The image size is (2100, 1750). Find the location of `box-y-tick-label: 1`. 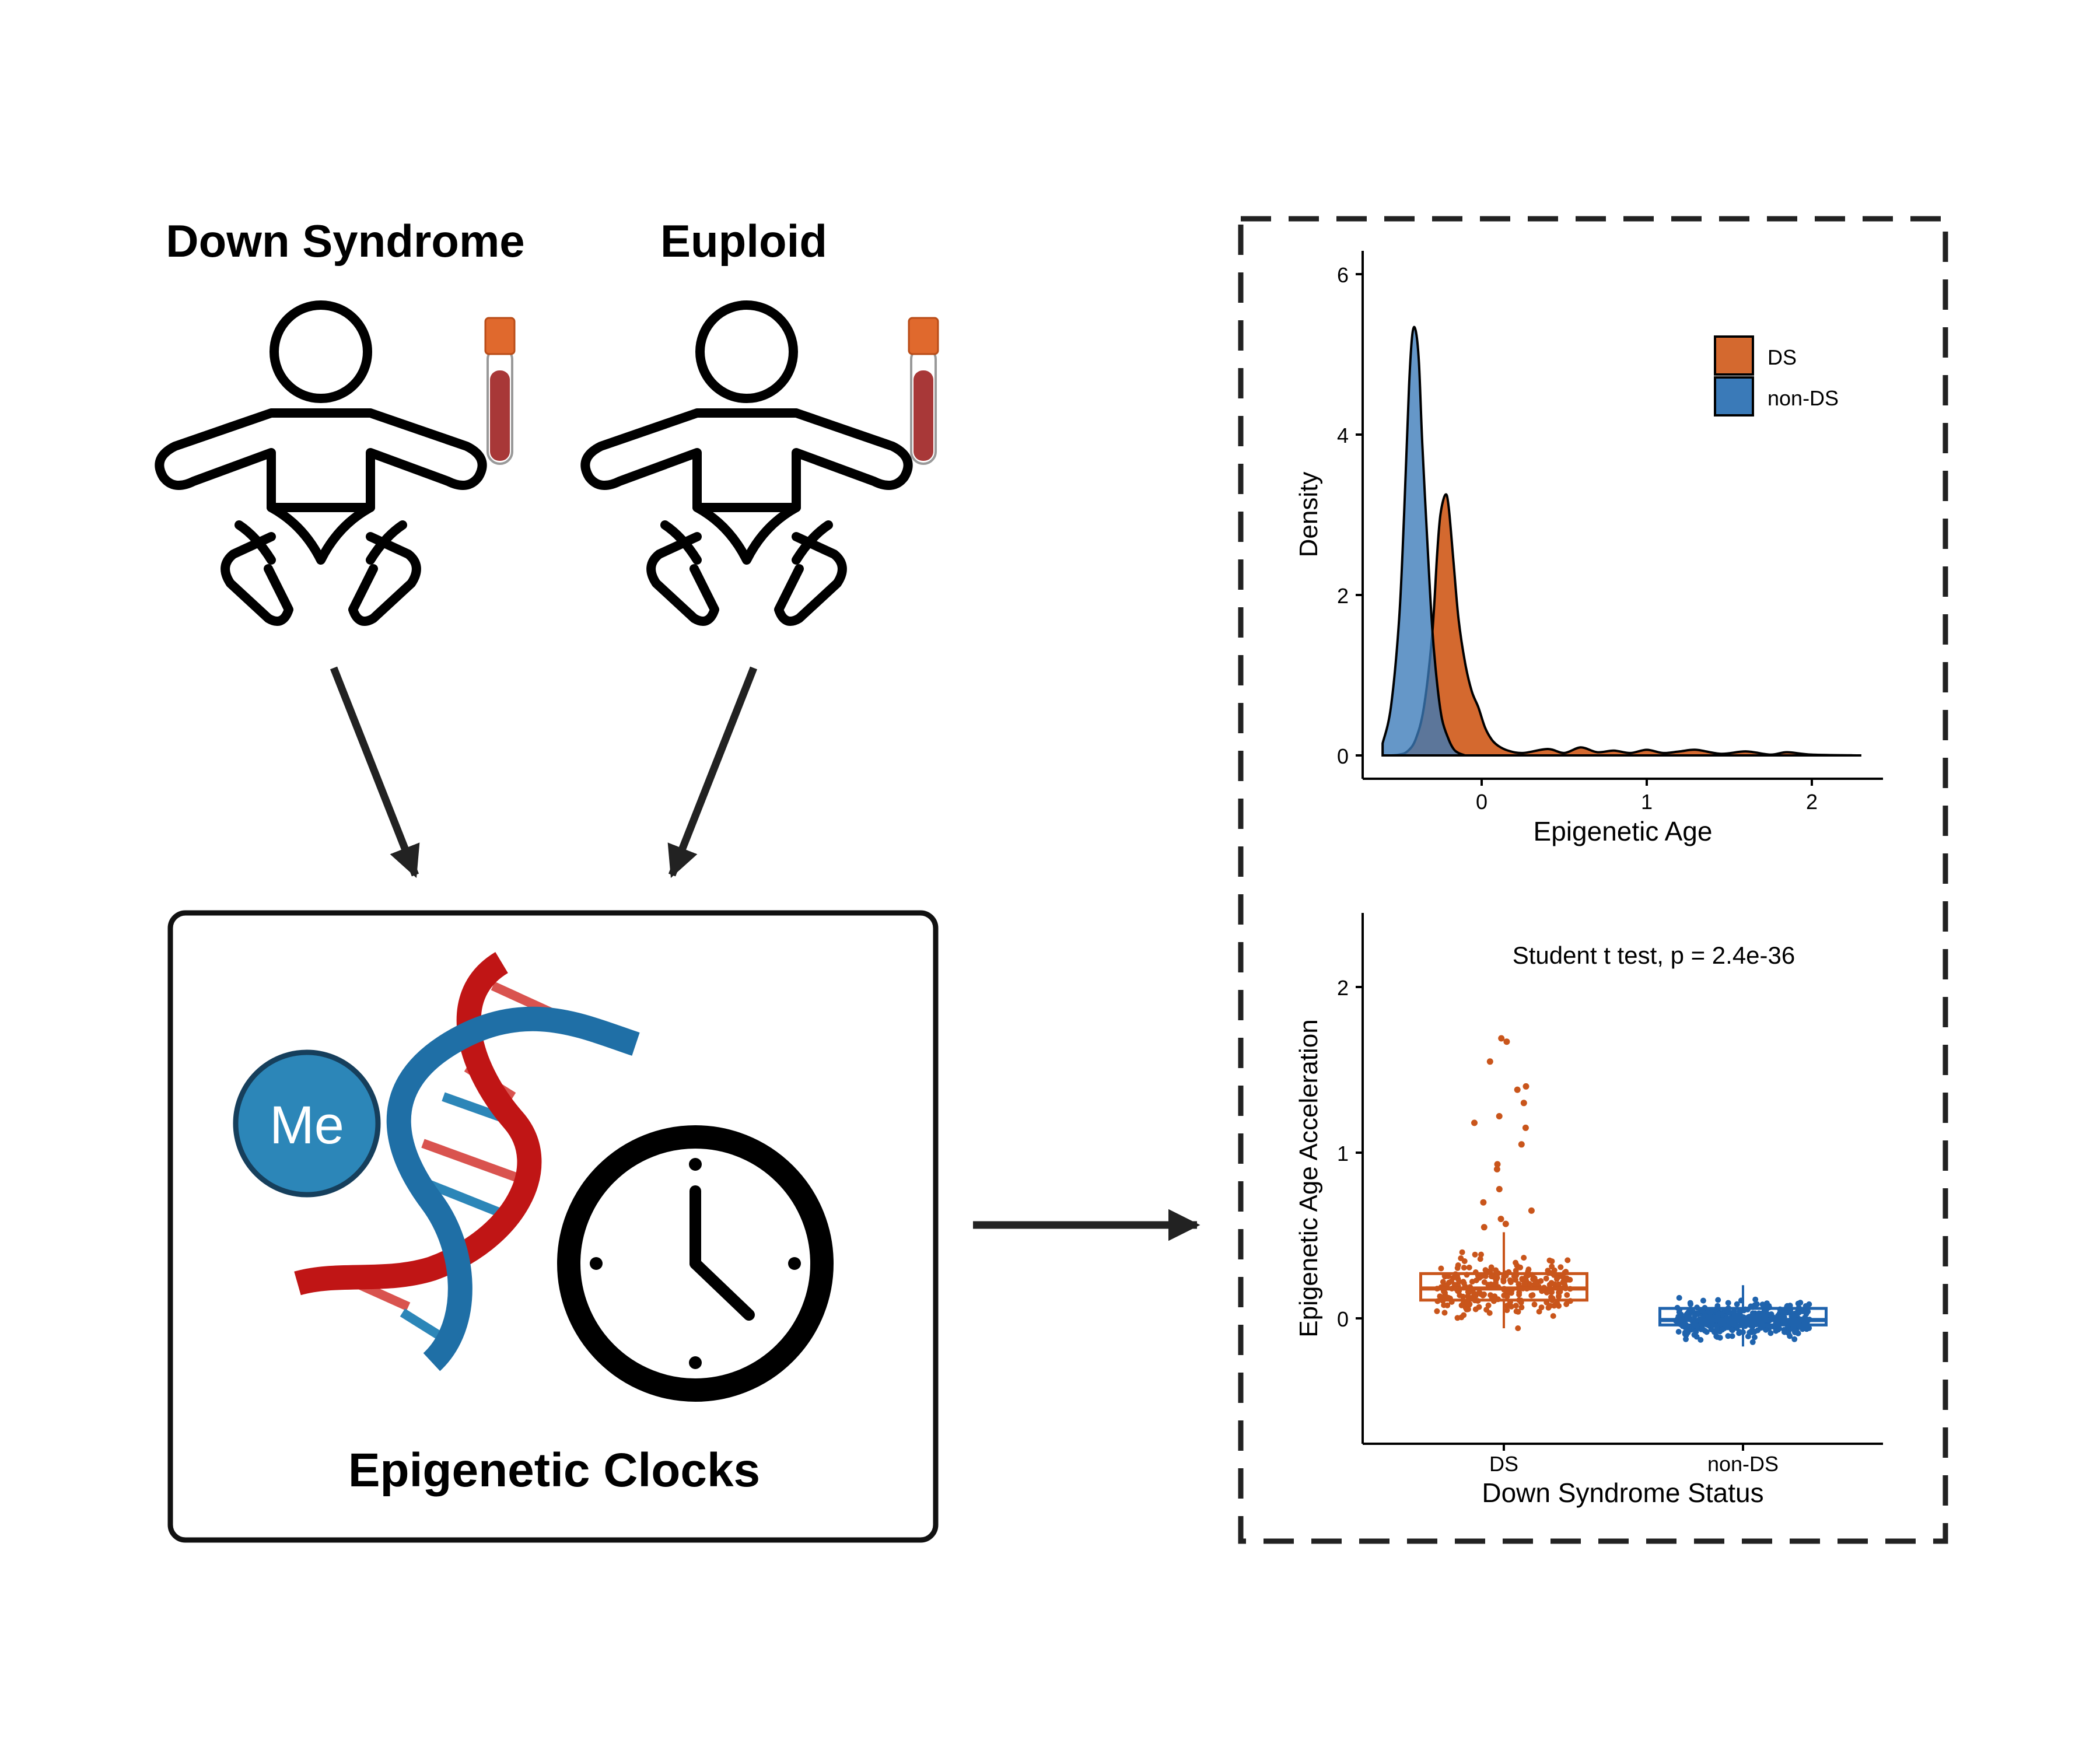

box-y-tick-label: 1 is located at coordinates (1343, 1154).